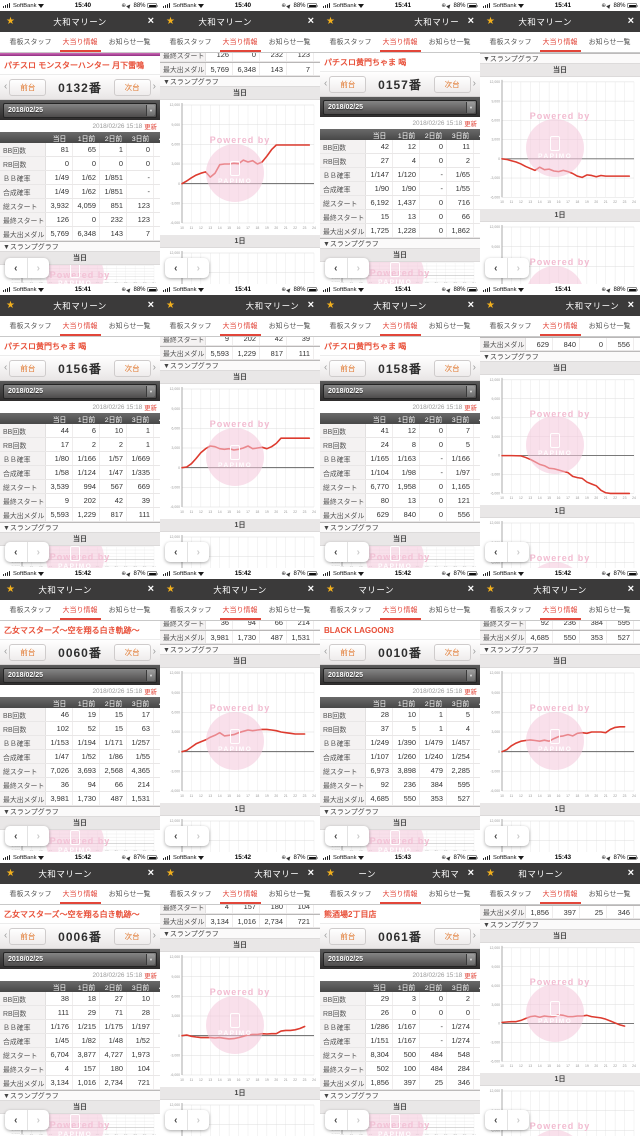 The height and width of the screenshot is (1137, 640). Describe the element at coordinates (452, 368) in the screenshot. I see `next-machine-button: 次台` at that location.